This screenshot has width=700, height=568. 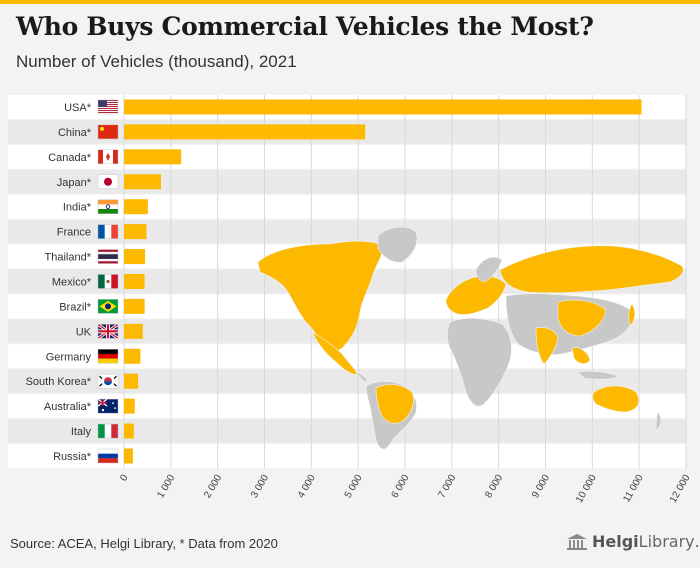 I want to click on helgi-library-logo: Helgi Library., so click(x=633, y=541).